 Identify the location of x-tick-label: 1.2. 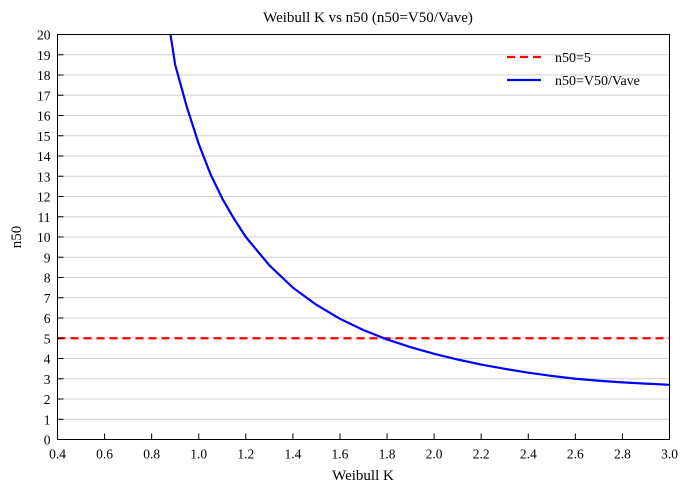
(245, 454).